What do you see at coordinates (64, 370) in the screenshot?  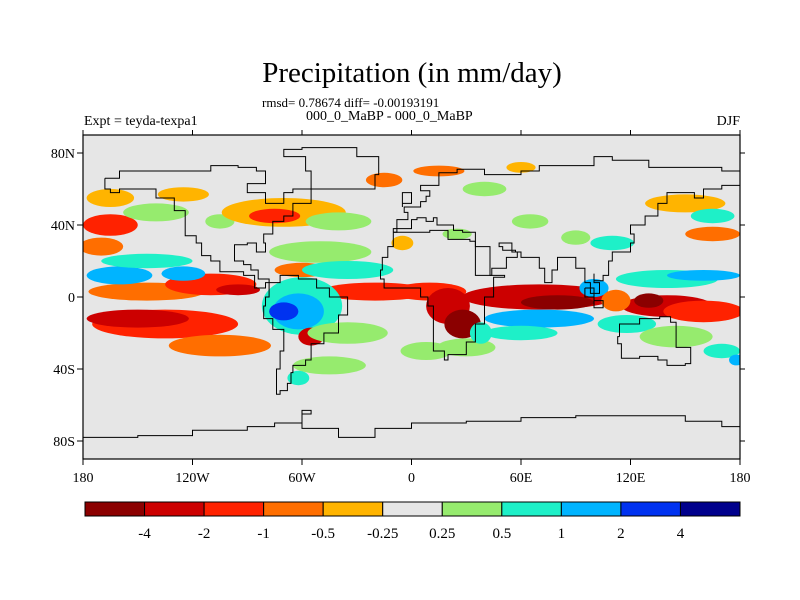 I see `y-tick-label-3: 40S` at bounding box center [64, 370].